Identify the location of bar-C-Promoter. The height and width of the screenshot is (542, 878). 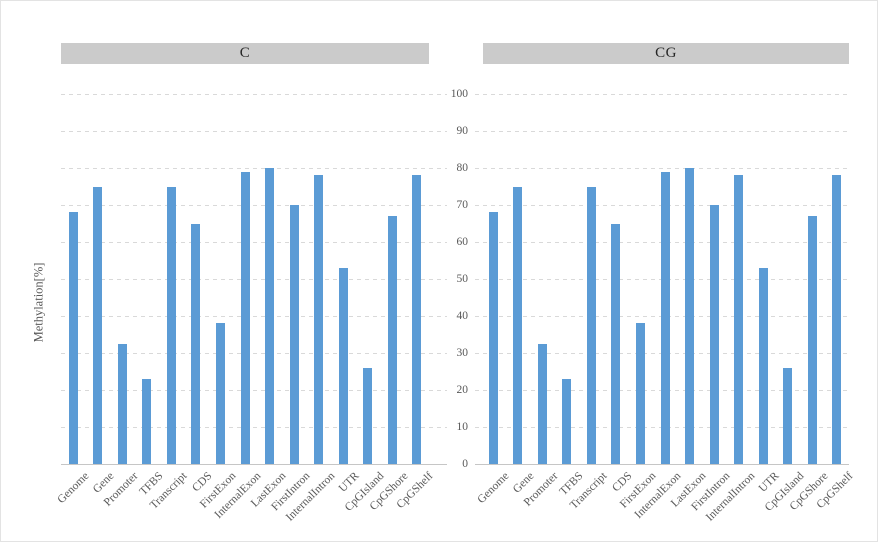
(122, 403).